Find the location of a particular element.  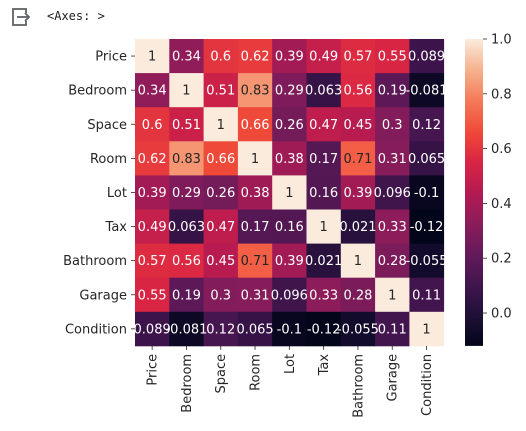

heatmap-cell-label: 0.31 is located at coordinates (392, 159).